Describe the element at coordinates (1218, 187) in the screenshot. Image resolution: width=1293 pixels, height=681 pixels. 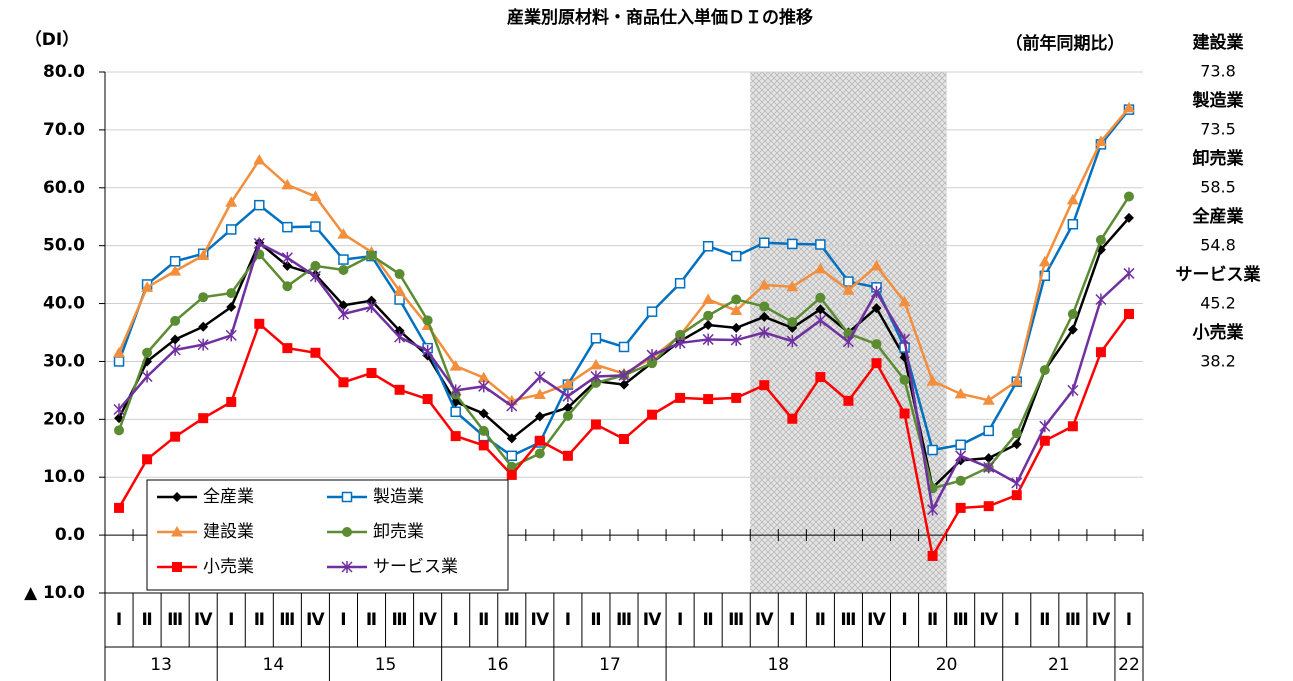
I see `end-label-value: 58.5` at that location.